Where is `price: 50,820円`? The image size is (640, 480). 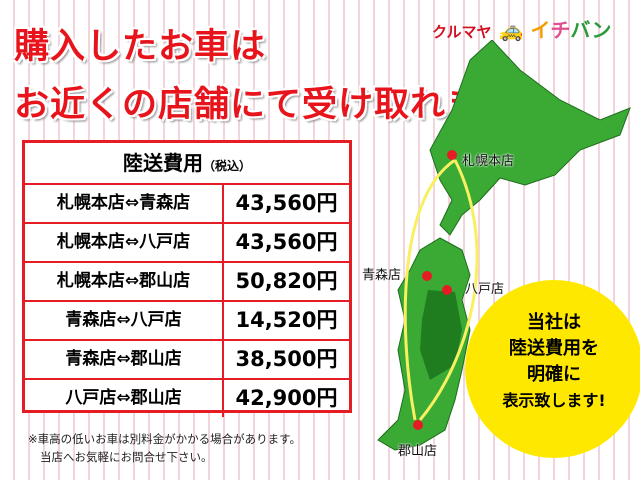
price: 50,820円 is located at coordinates (286, 281).